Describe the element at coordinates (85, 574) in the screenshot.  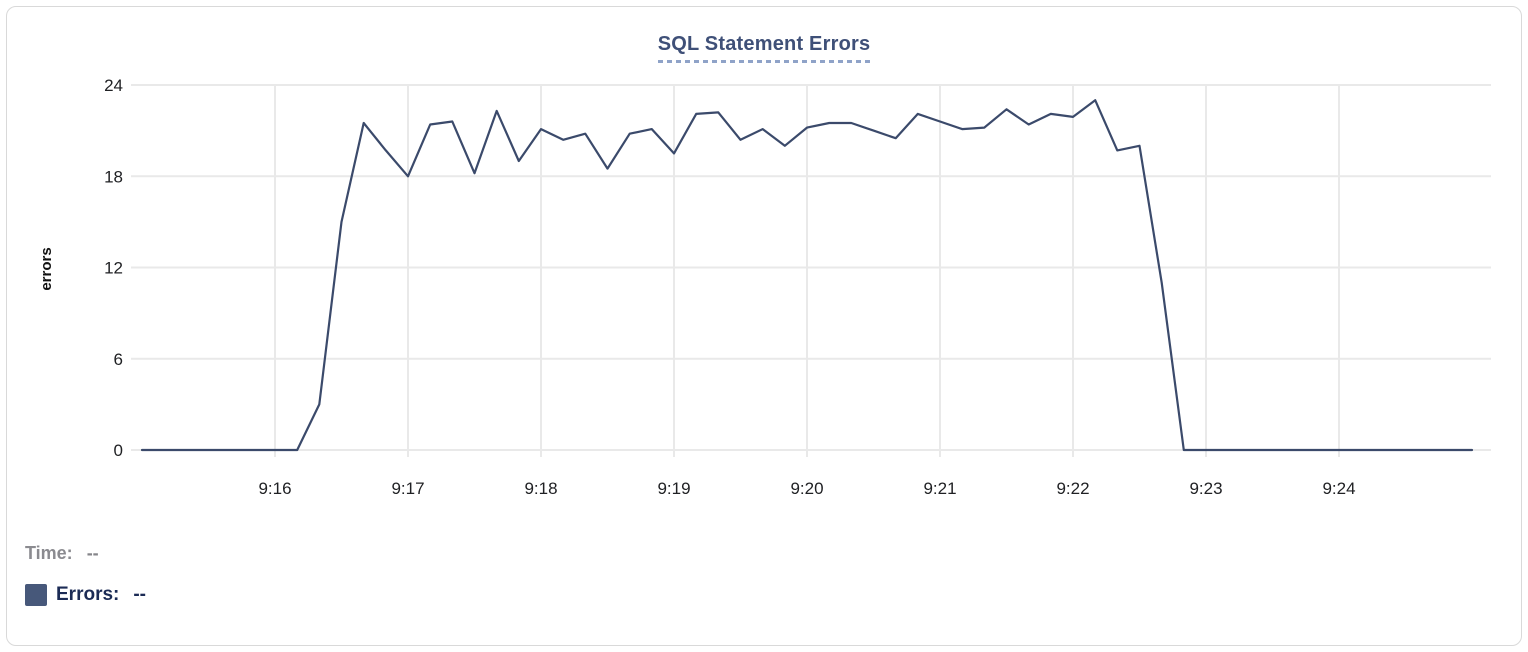
I see `tooltip-readout: Time: -- Errors: --` at that location.